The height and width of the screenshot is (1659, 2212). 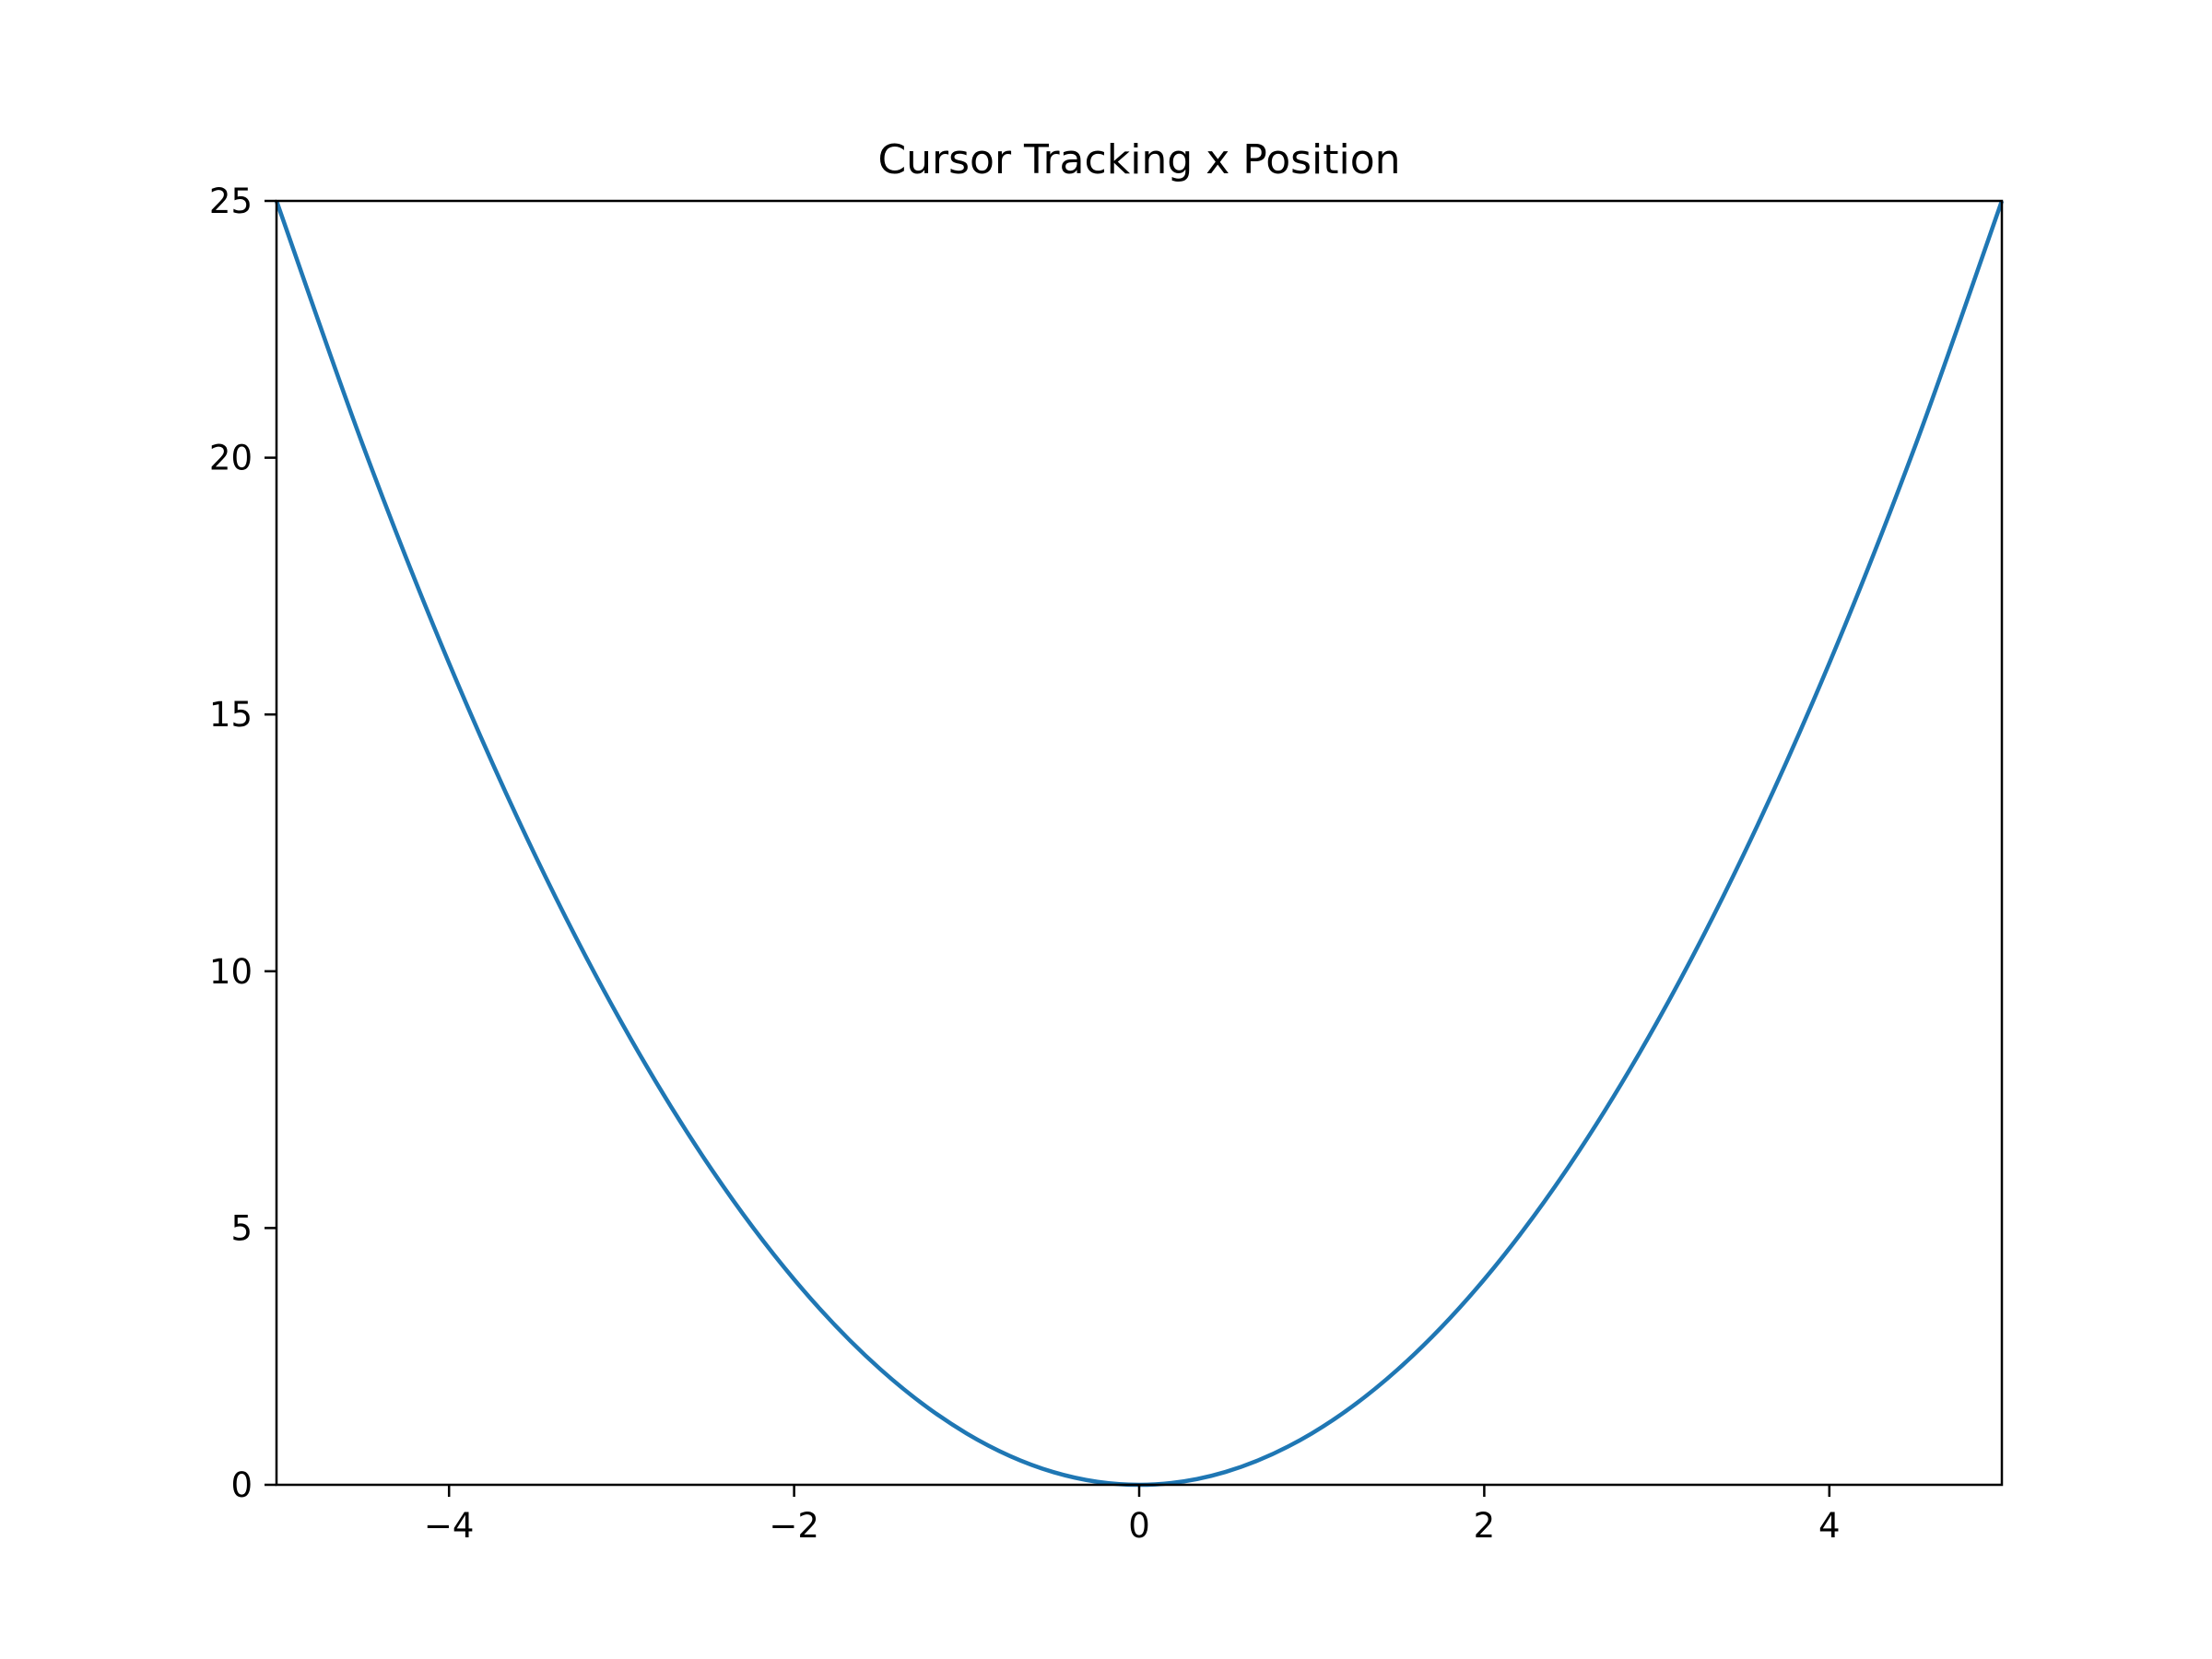 What do you see at coordinates (231, 458) in the screenshot?
I see `y-tick-label: 20` at bounding box center [231, 458].